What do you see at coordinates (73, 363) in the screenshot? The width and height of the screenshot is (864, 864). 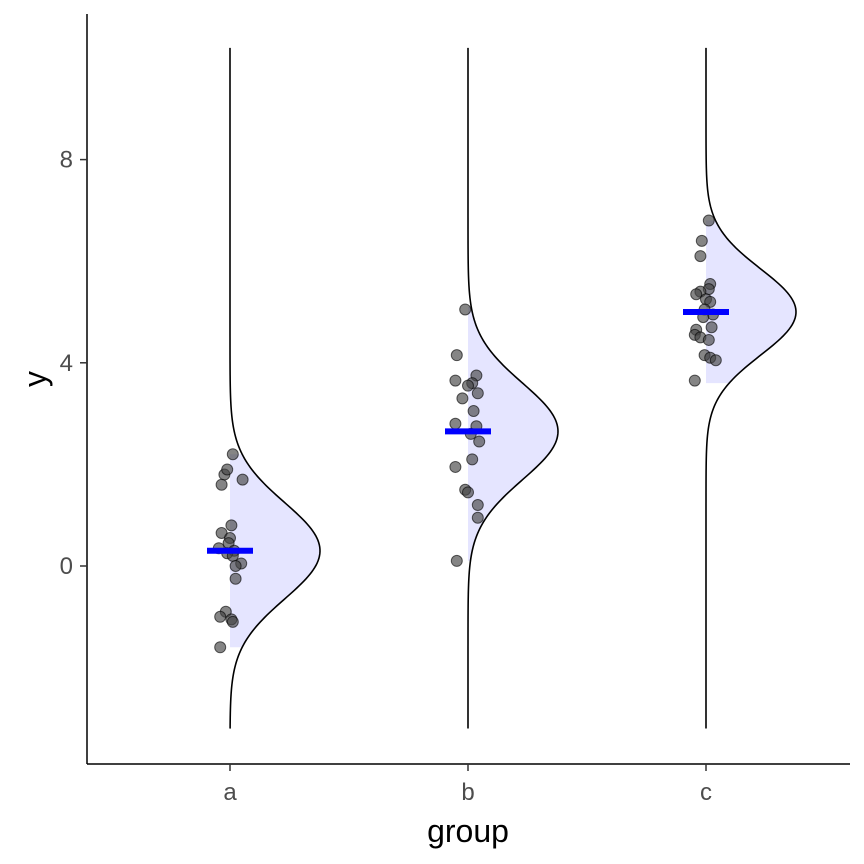 I see `y-ticks: 0 4 8` at bounding box center [73, 363].